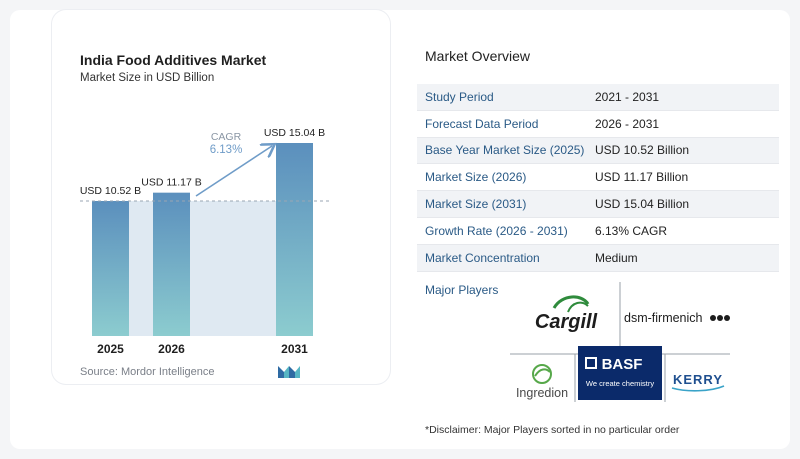 This screenshot has width=800, height=459. What do you see at coordinates (171, 183) in the screenshot?
I see `data-label-2026: USD 11.17 B` at bounding box center [171, 183].